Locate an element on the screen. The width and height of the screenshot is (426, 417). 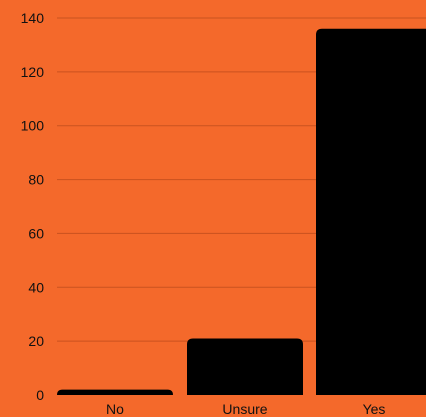
y-tick-label-20: 20 is located at coordinates (36, 341).